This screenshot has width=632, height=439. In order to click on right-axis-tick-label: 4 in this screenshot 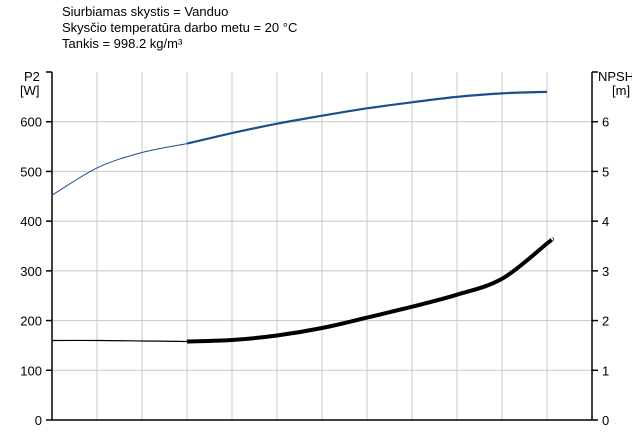, I will do `click(605, 221)`.